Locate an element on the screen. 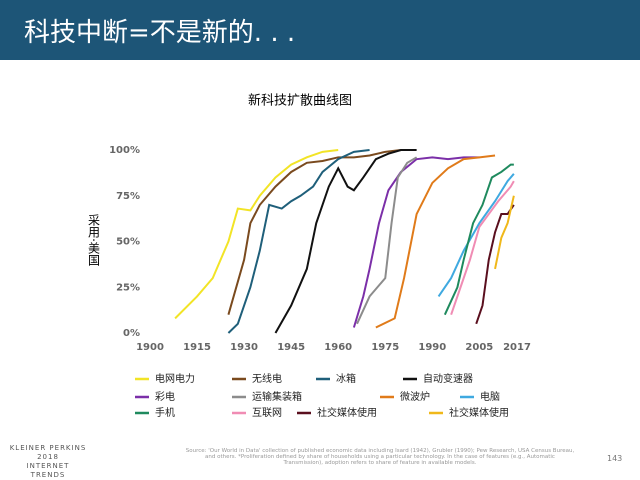 The image size is (640, 480). header-bar: 科技中断=不是新的. . . is located at coordinates (320, 30).